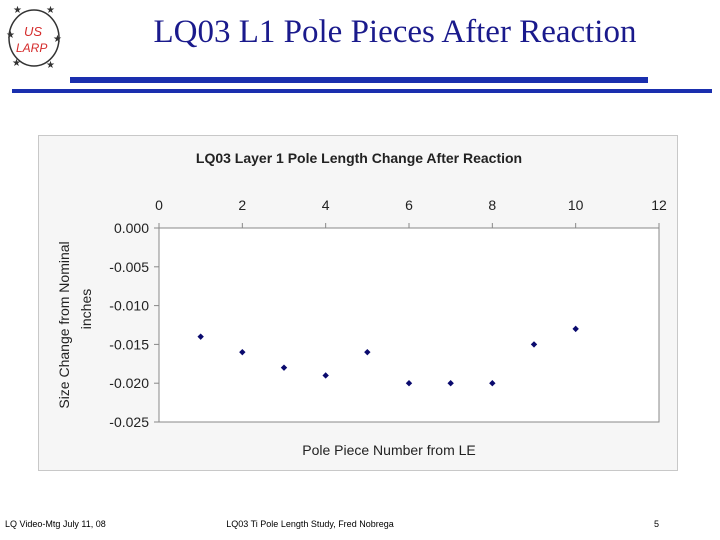 This screenshot has width=720, height=540. Describe the element at coordinates (242, 205) in the screenshot. I see `x-tick-label: 2` at that location.